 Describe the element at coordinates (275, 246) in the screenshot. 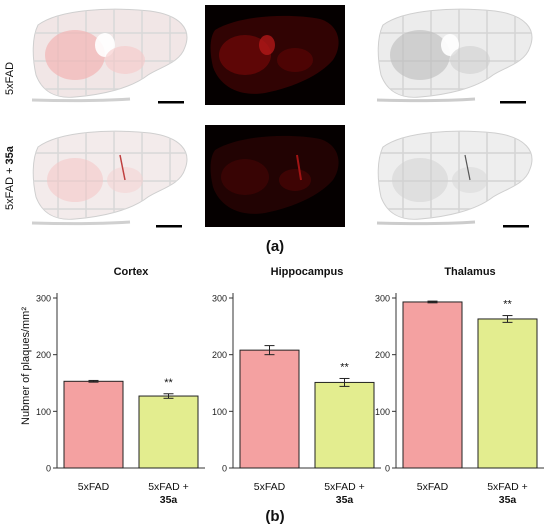

I see `panel-a-caption: (a)` at that location.